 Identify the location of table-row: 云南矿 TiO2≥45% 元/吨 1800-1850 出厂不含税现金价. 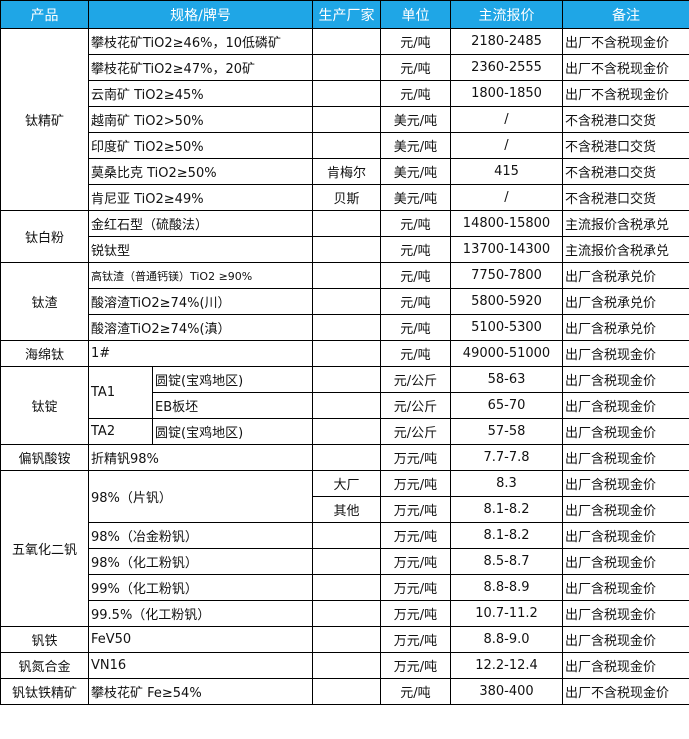
(345, 93).